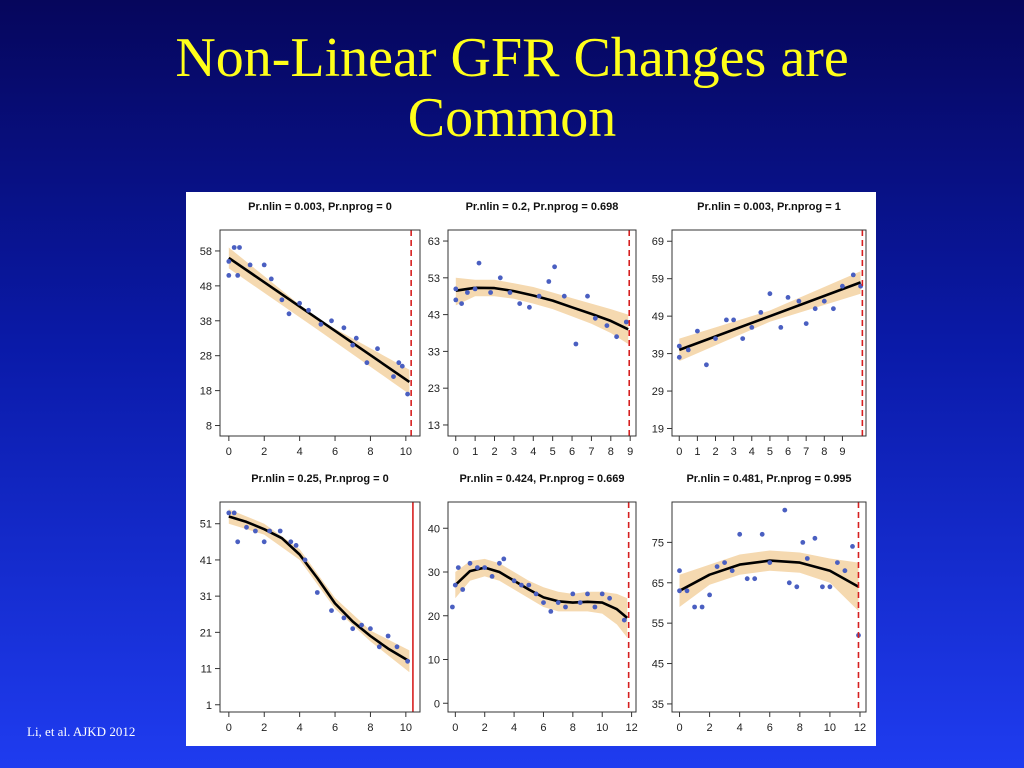 This screenshot has height=768, width=1024. Describe the element at coordinates (434, 426) in the screenshot. I see `y-tick-label: 13` at that location.